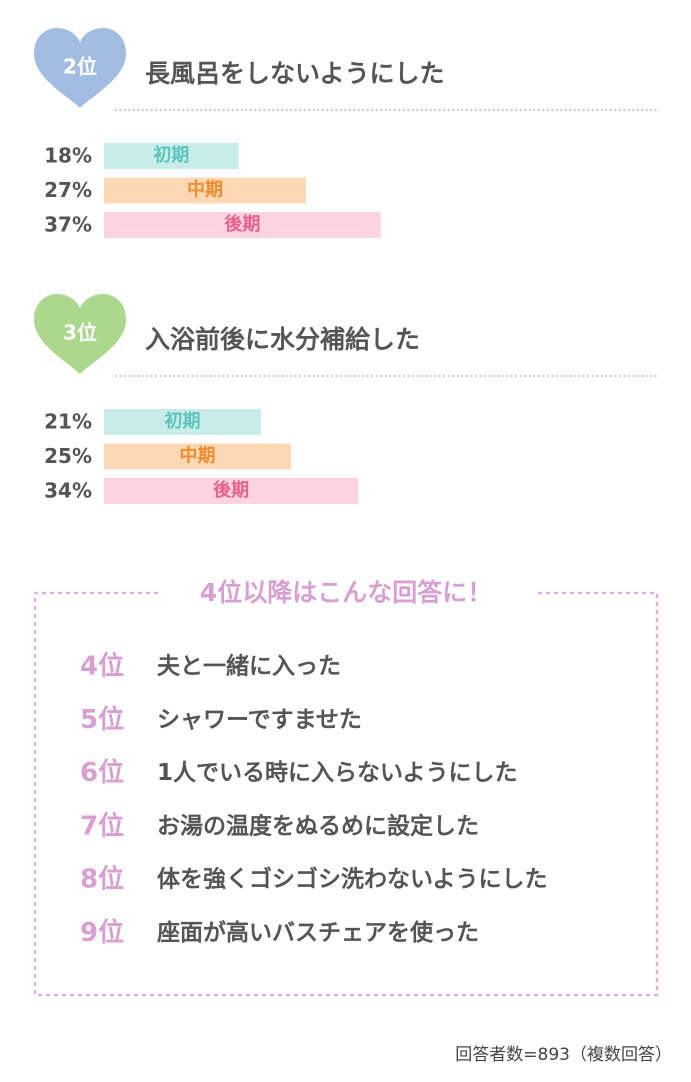  I want to click on box-title: 4位以降はこんな回答に！, so click(346, 592).